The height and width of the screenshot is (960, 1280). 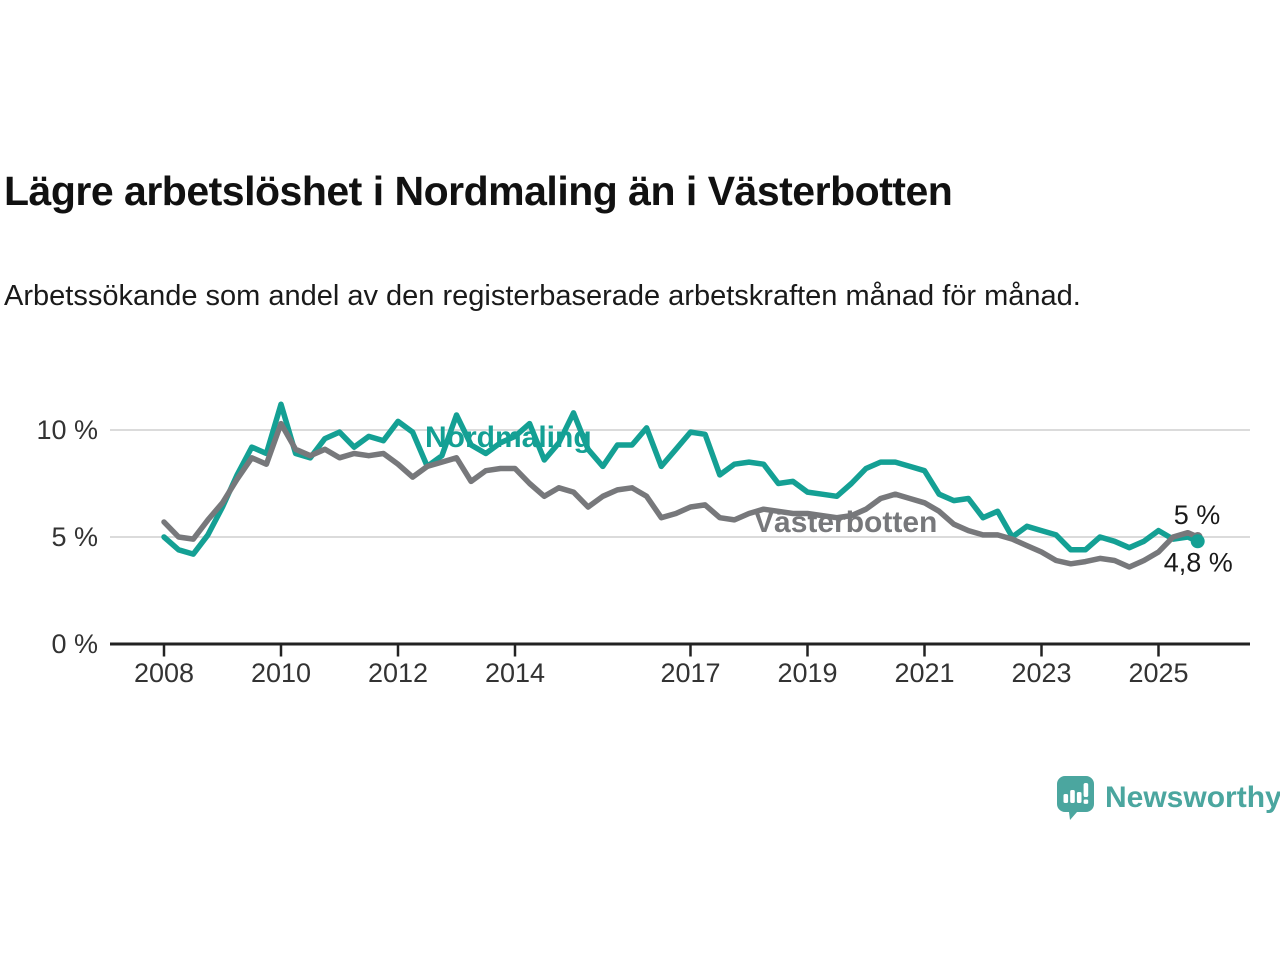 I want to click on series-line-västerbotten, so click(x=681, y=495).